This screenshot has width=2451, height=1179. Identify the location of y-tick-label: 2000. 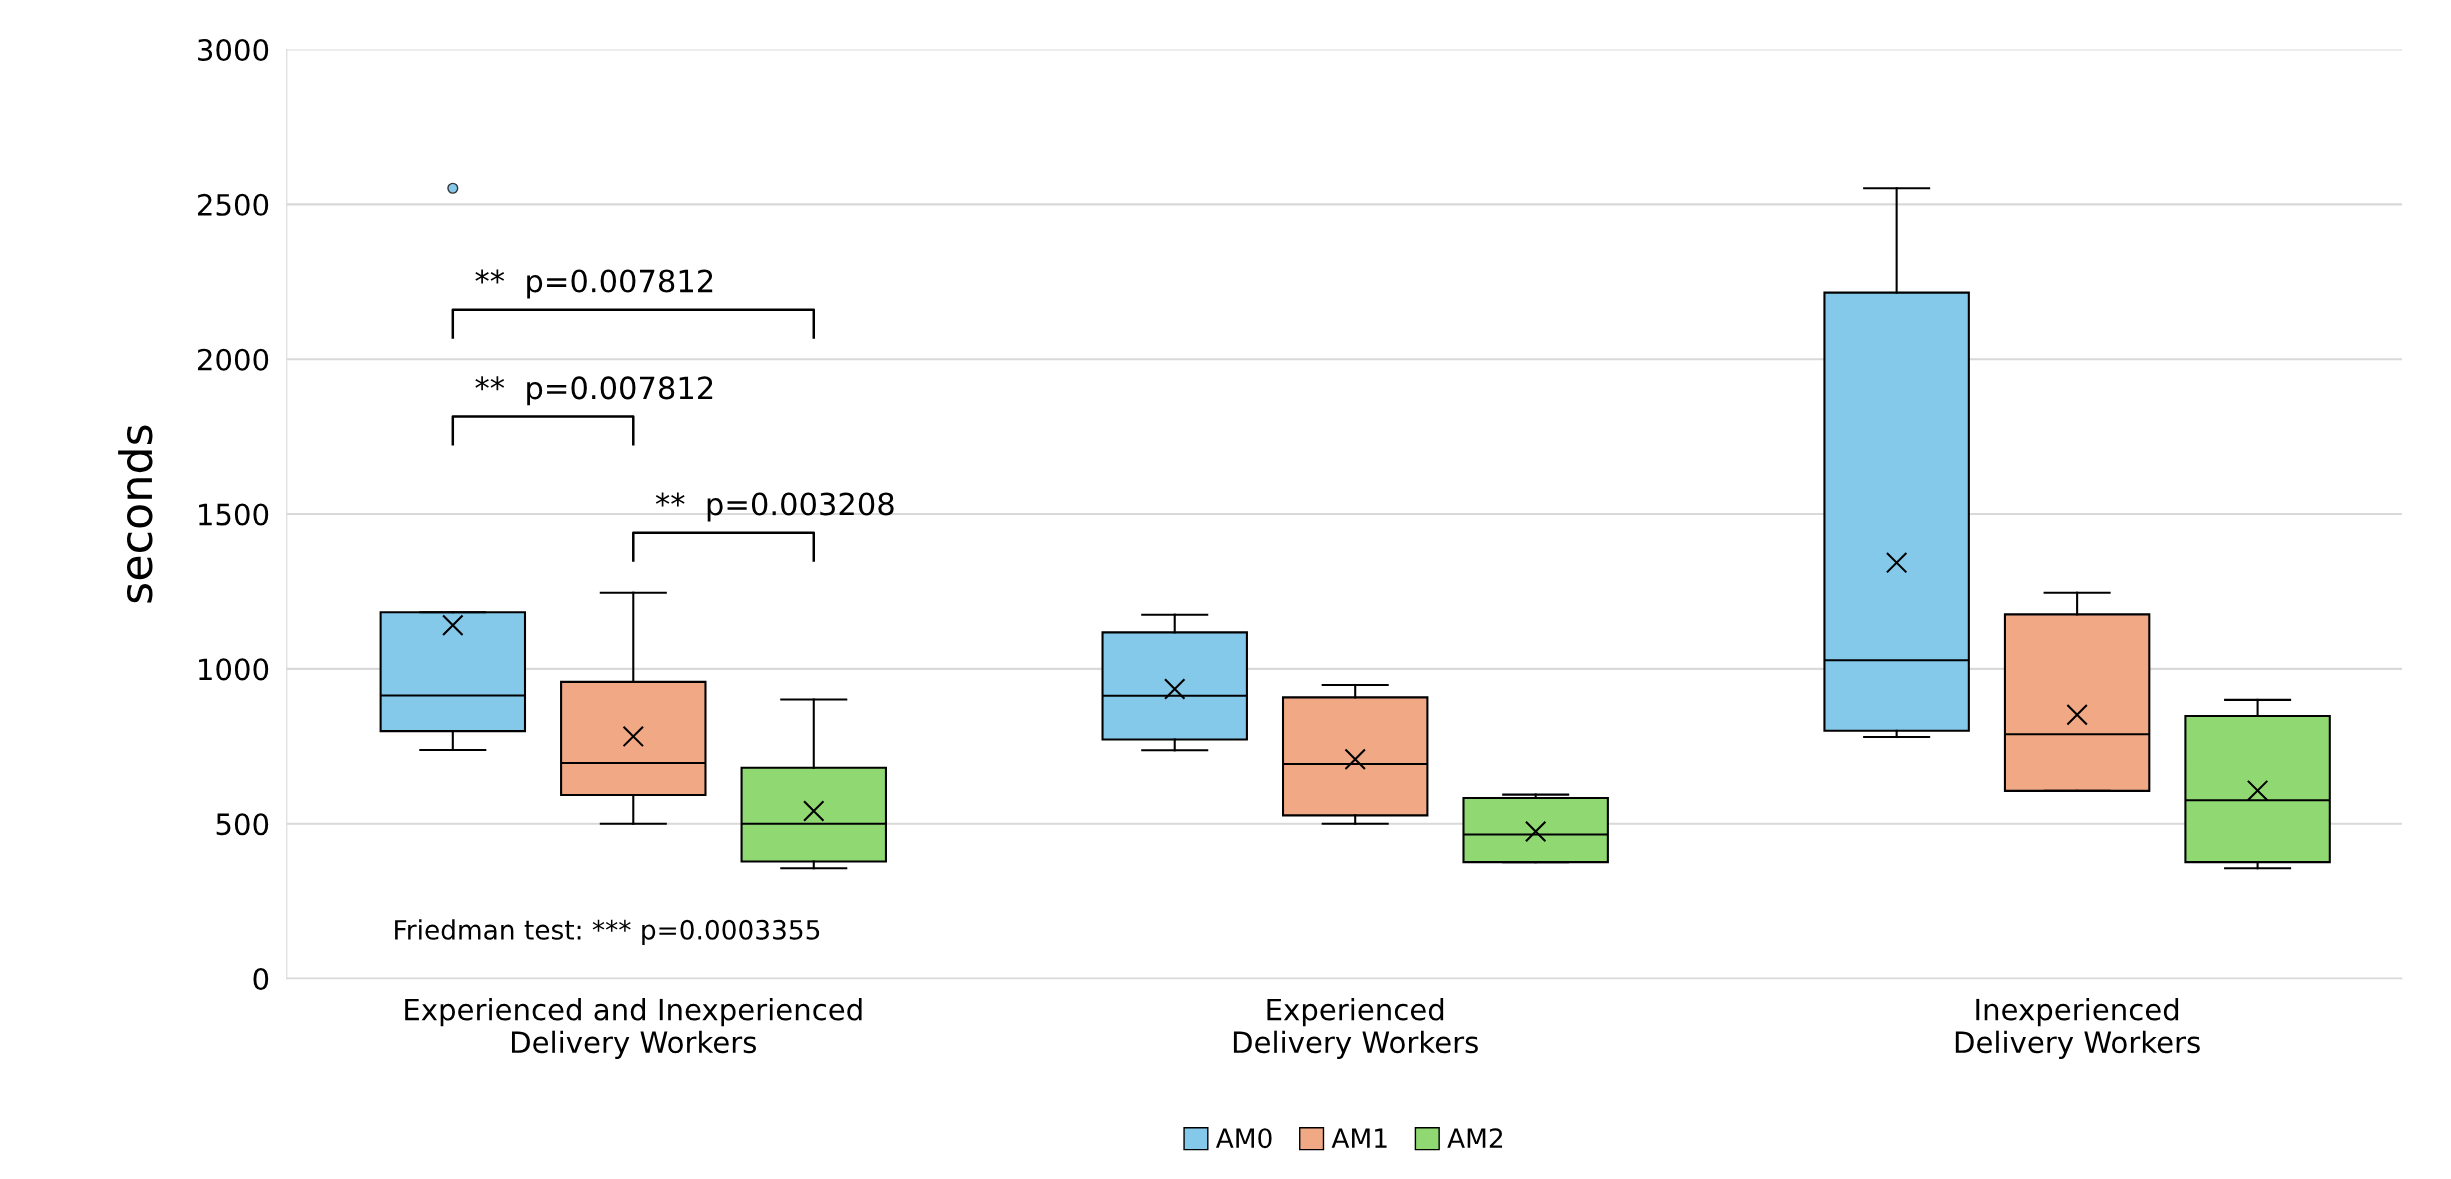
(233, 359).